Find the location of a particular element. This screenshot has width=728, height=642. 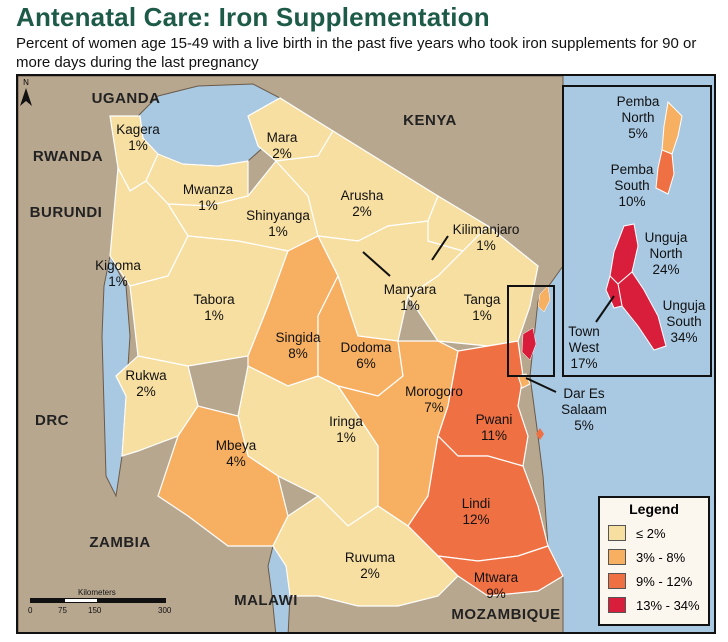

region-mtwara is located at coordinates (500, 571).